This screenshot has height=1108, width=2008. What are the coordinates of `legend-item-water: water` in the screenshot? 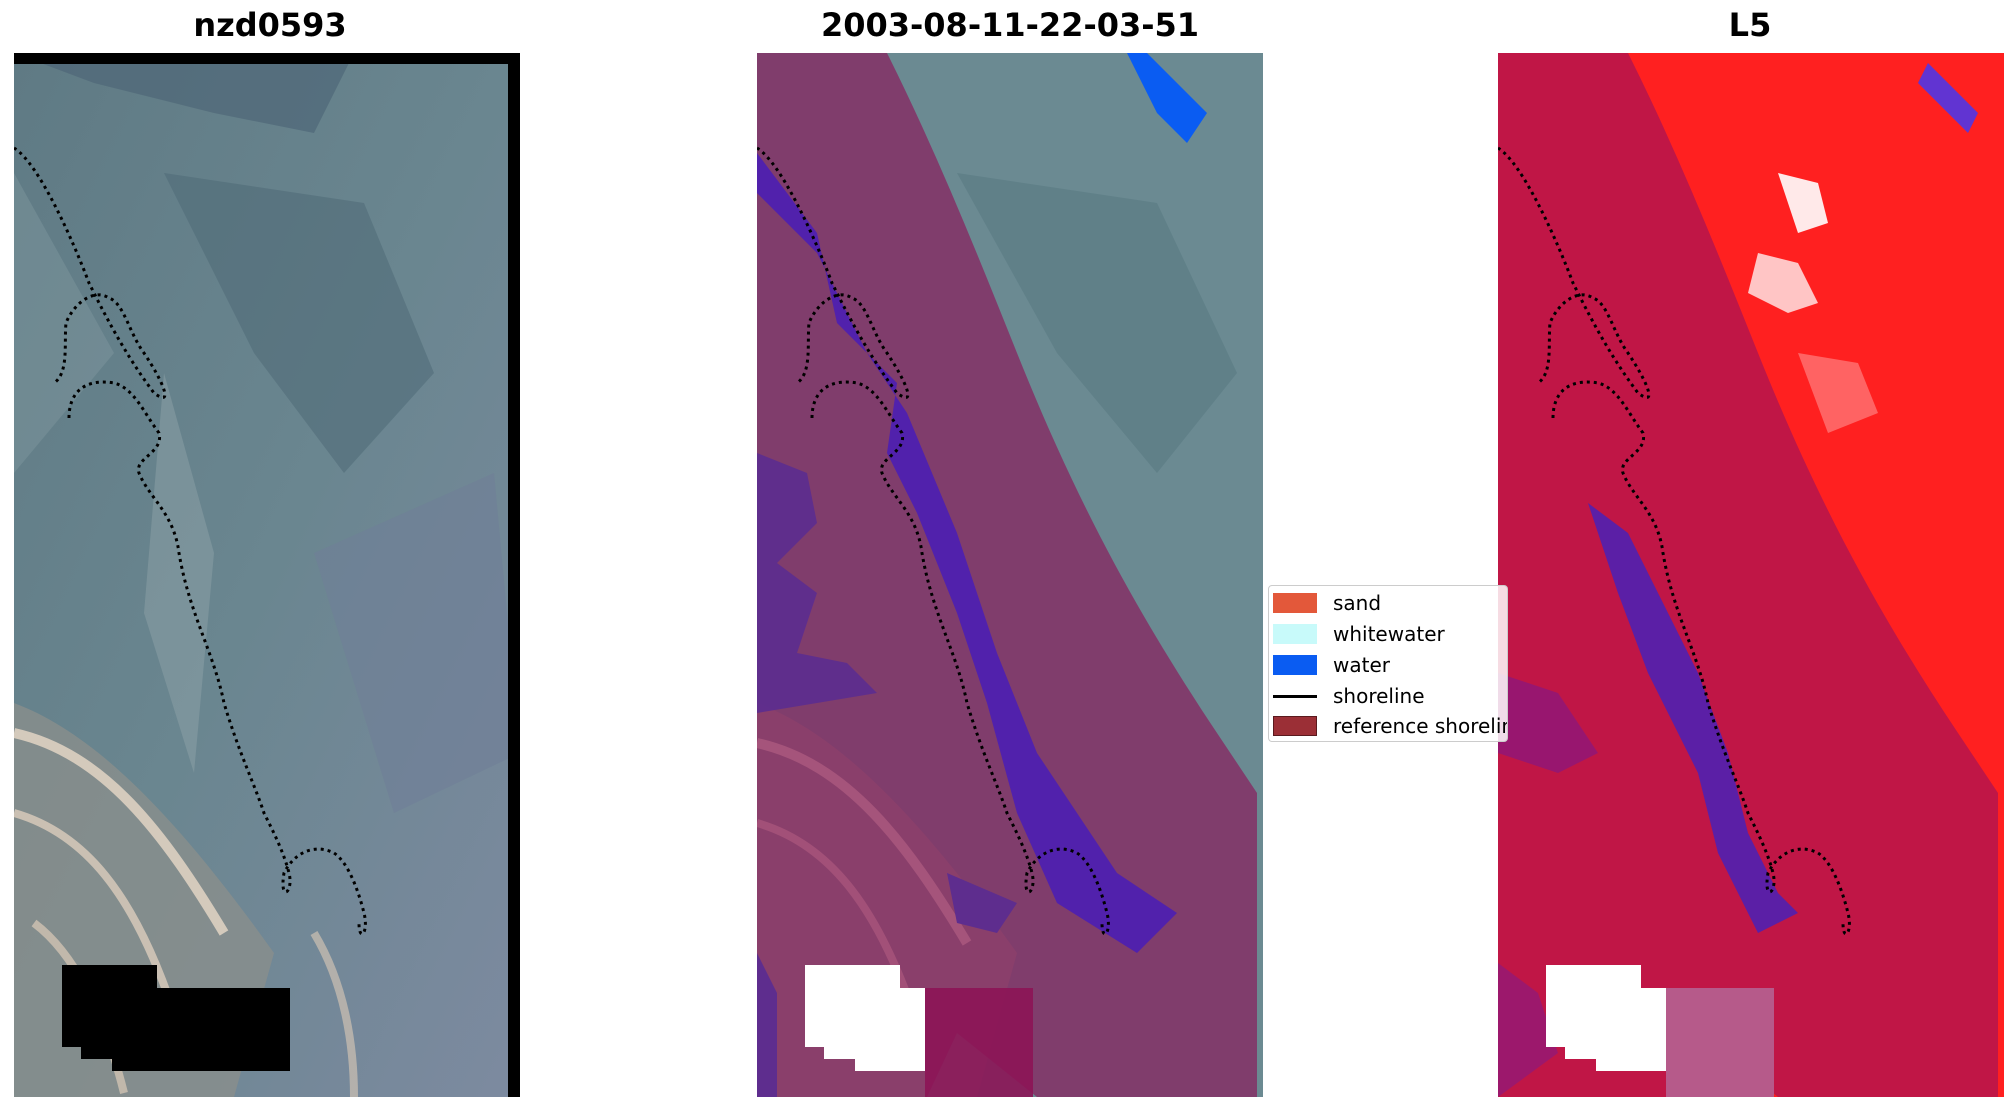 It's located at (1329, 665).